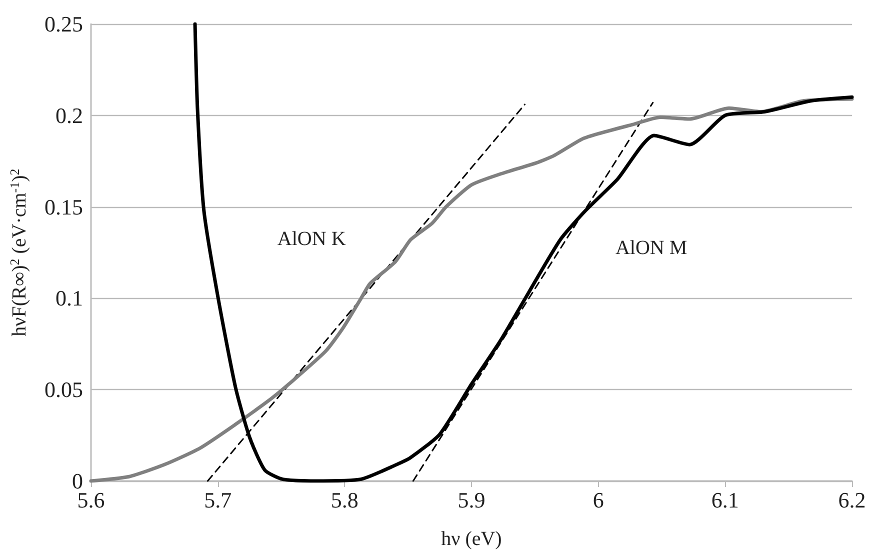 The image size is (871, 560). Describe the element at coordinates (63, 24) in the screenshot. I see `y-tick-label: 0.25` at that location.